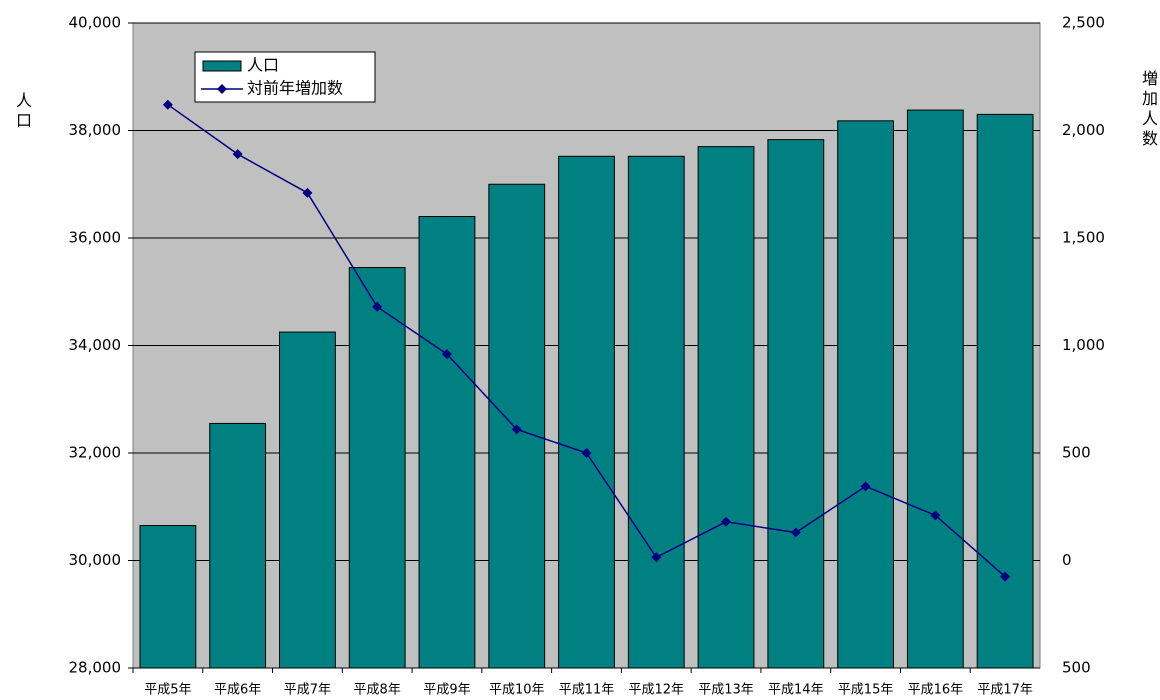 Image resolution: width=1160 pixels, height=700 pixels. What do you see at coordinates (95, 23) in the screenshot?
I see `y-tick-label: 40,000` at bounding box center [95, 23].